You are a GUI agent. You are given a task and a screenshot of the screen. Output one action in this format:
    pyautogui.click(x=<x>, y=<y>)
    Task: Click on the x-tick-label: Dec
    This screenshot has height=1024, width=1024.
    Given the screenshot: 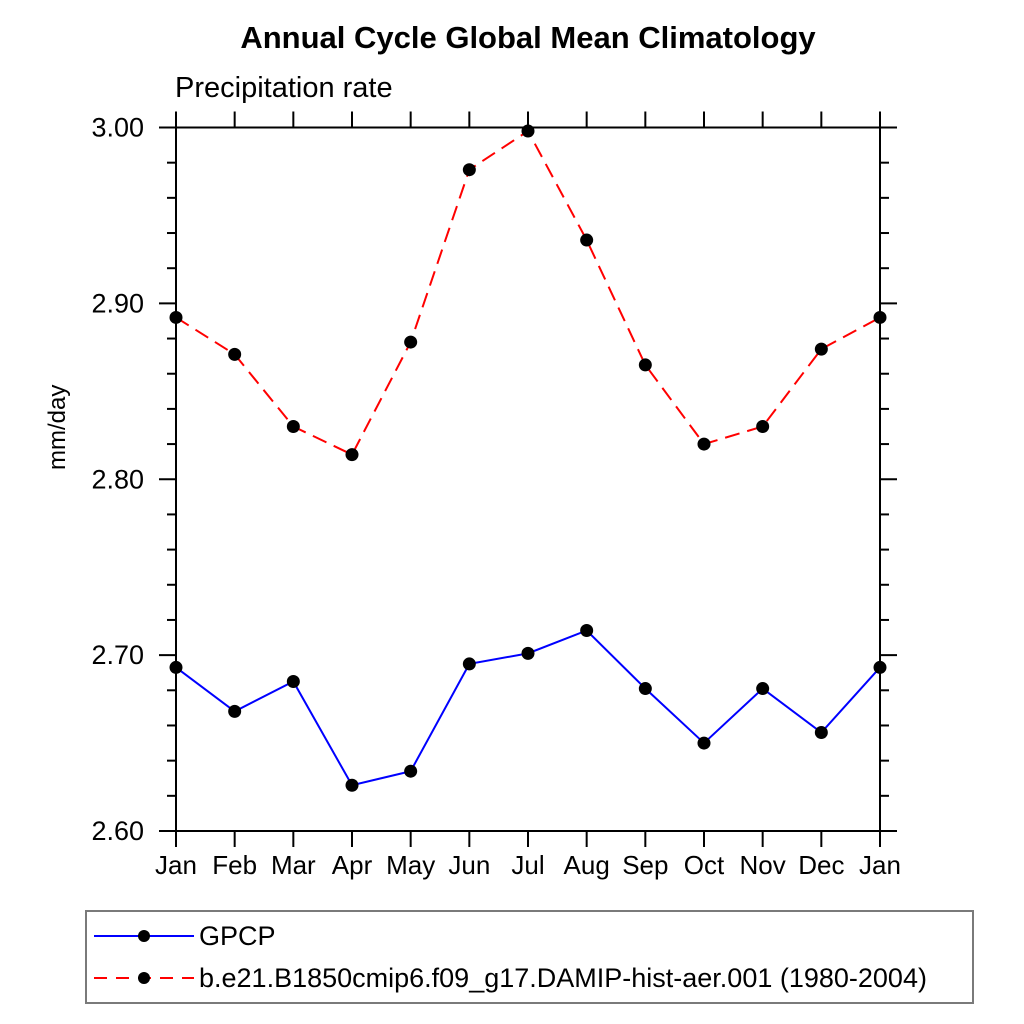 What is the action you would take?
    pyautogui.click(x=821, y=865)
    